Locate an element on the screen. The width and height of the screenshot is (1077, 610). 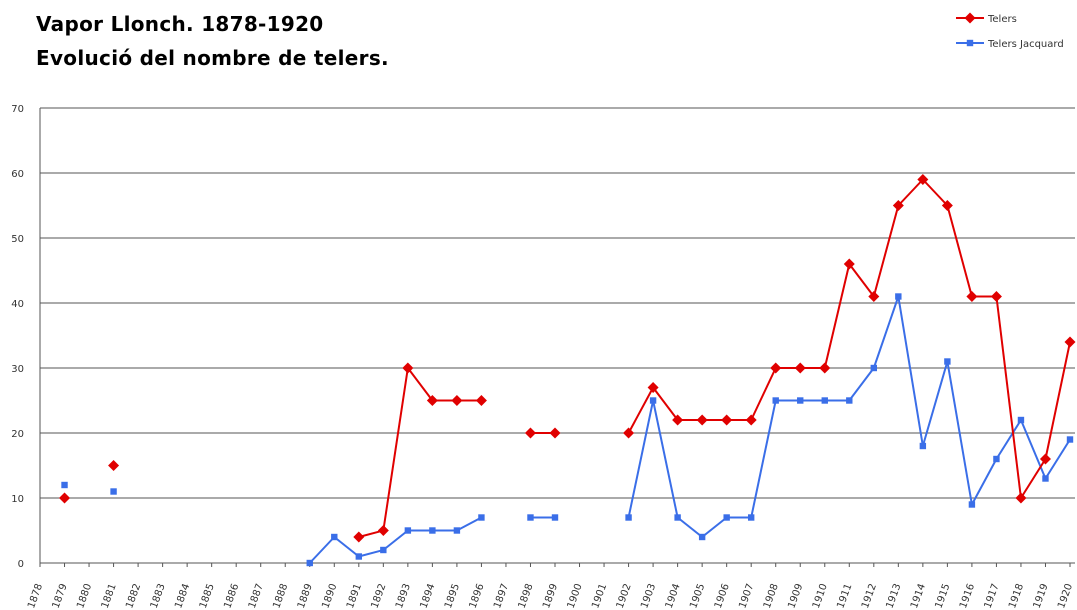
x-tick-label: 1891 is located at coordinates (354, 596).